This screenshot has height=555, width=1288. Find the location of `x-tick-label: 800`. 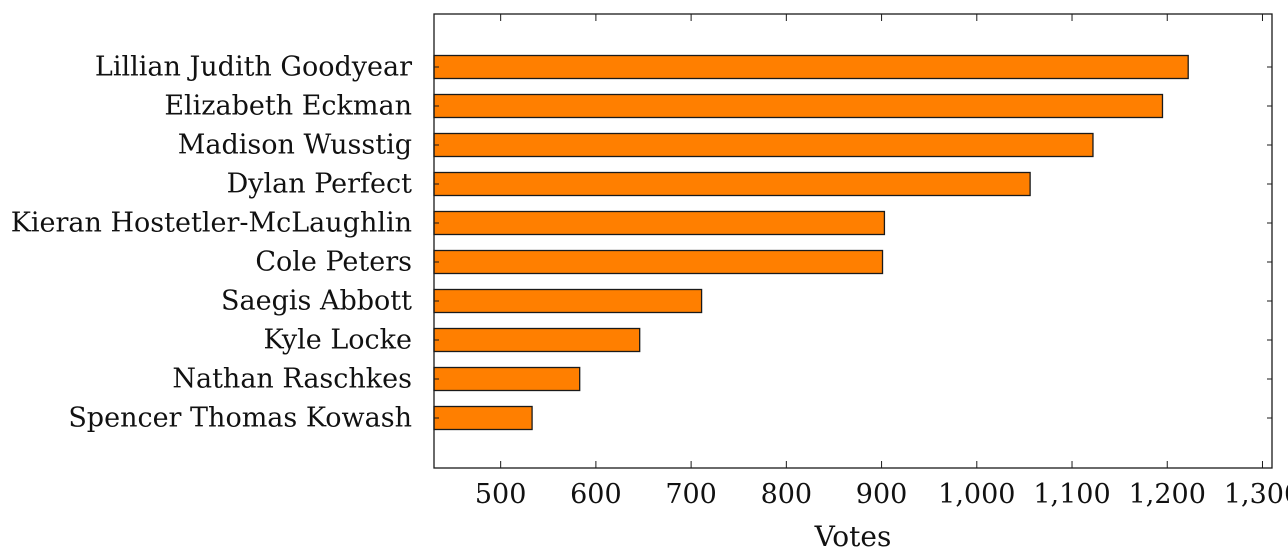

x-tick-label: 800 is located at coordinates (787, 494).